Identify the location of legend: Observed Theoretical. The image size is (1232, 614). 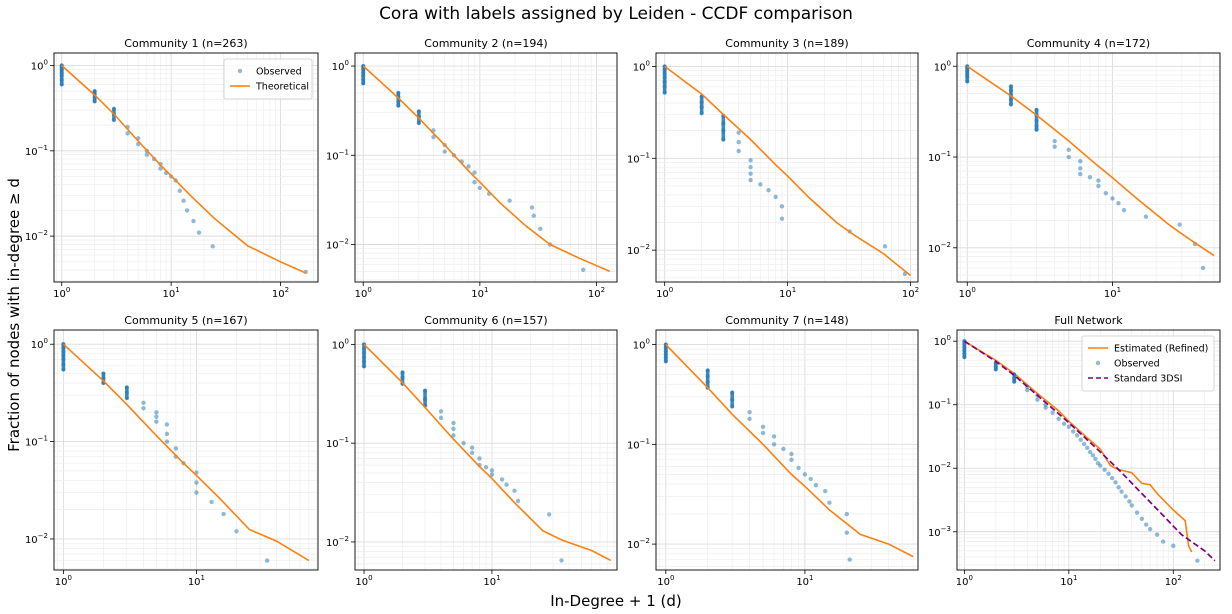
(268, 79).